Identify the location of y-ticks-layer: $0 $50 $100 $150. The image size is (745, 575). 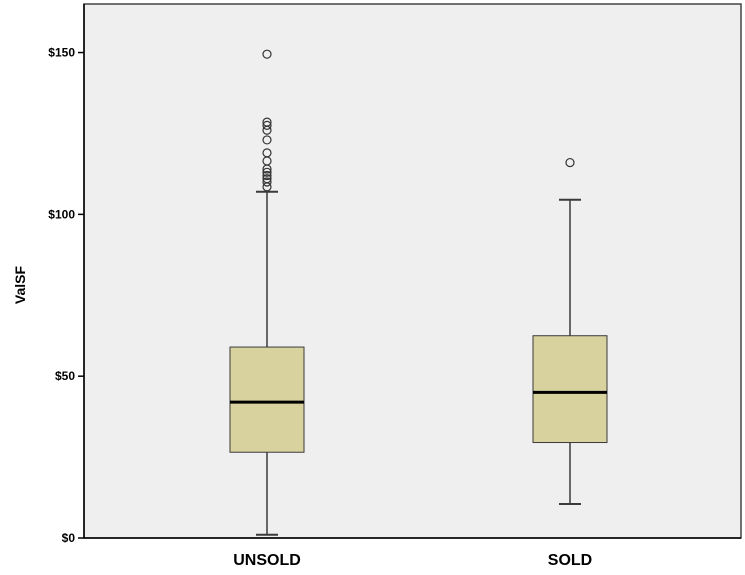
(66, 295).